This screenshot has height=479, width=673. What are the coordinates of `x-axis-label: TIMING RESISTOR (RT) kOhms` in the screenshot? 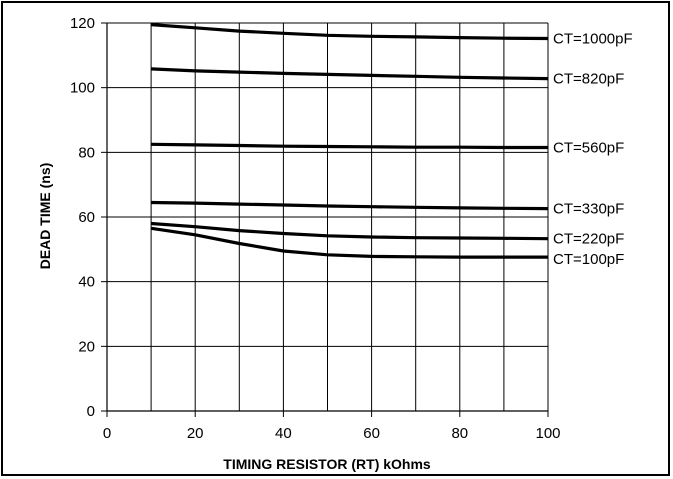 It's located at (327, 464).